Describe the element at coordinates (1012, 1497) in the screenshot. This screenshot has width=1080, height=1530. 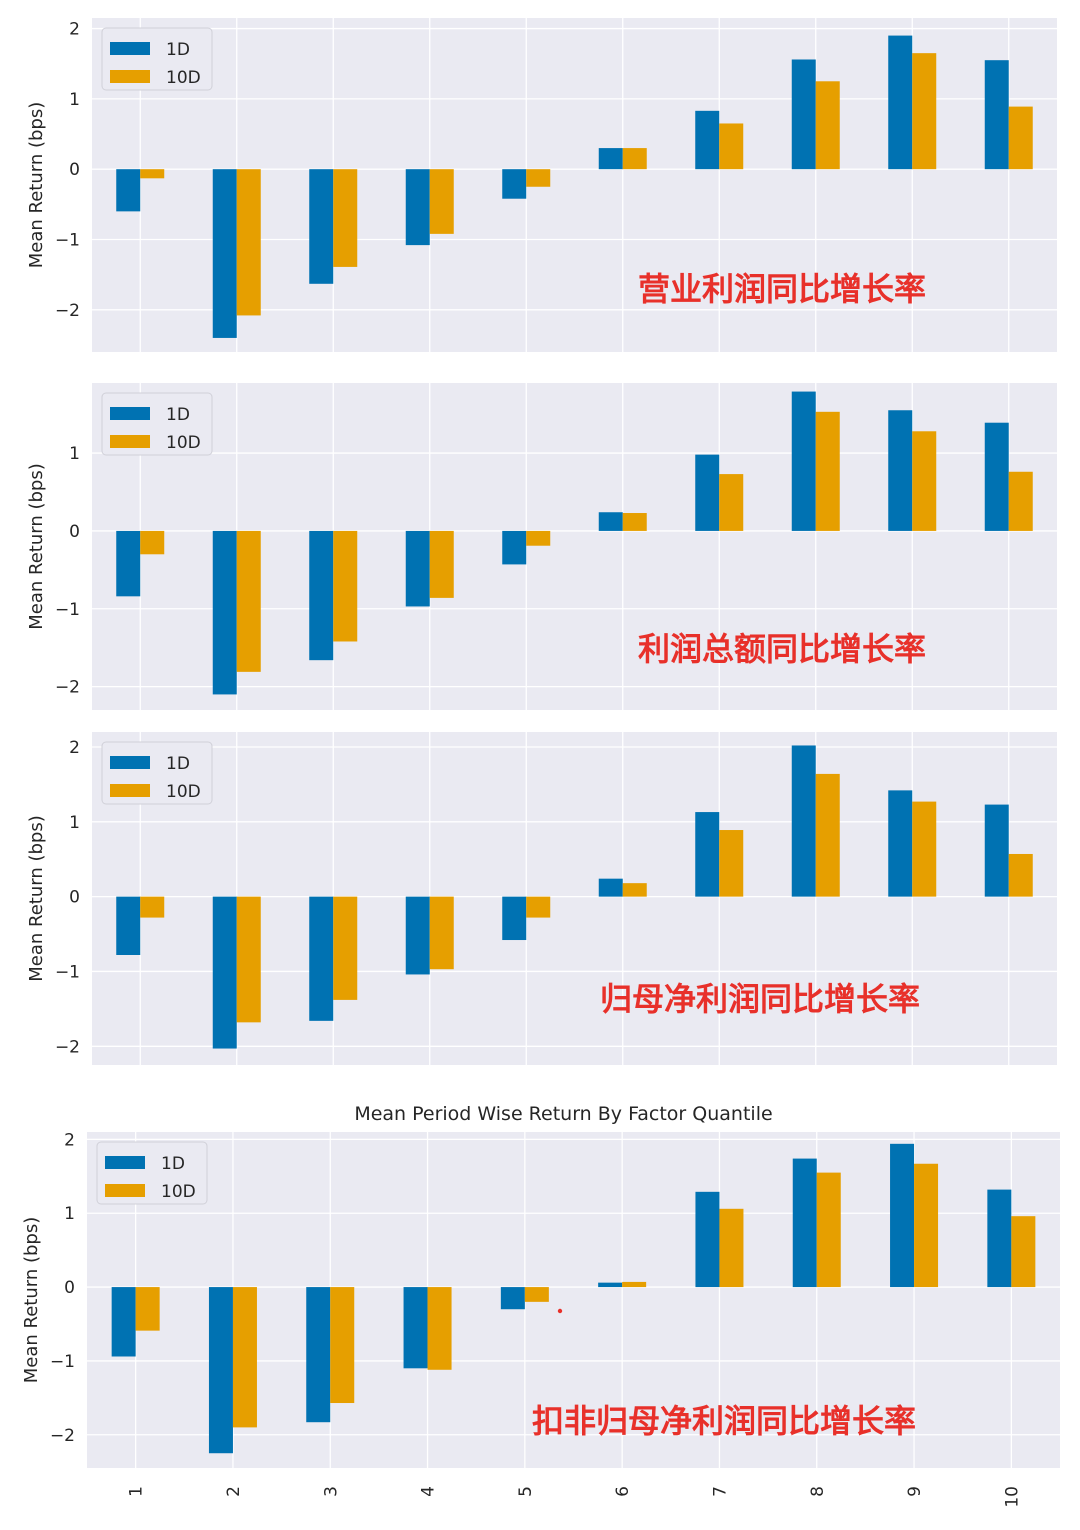
I see `x-tick-label: 10` at that location.